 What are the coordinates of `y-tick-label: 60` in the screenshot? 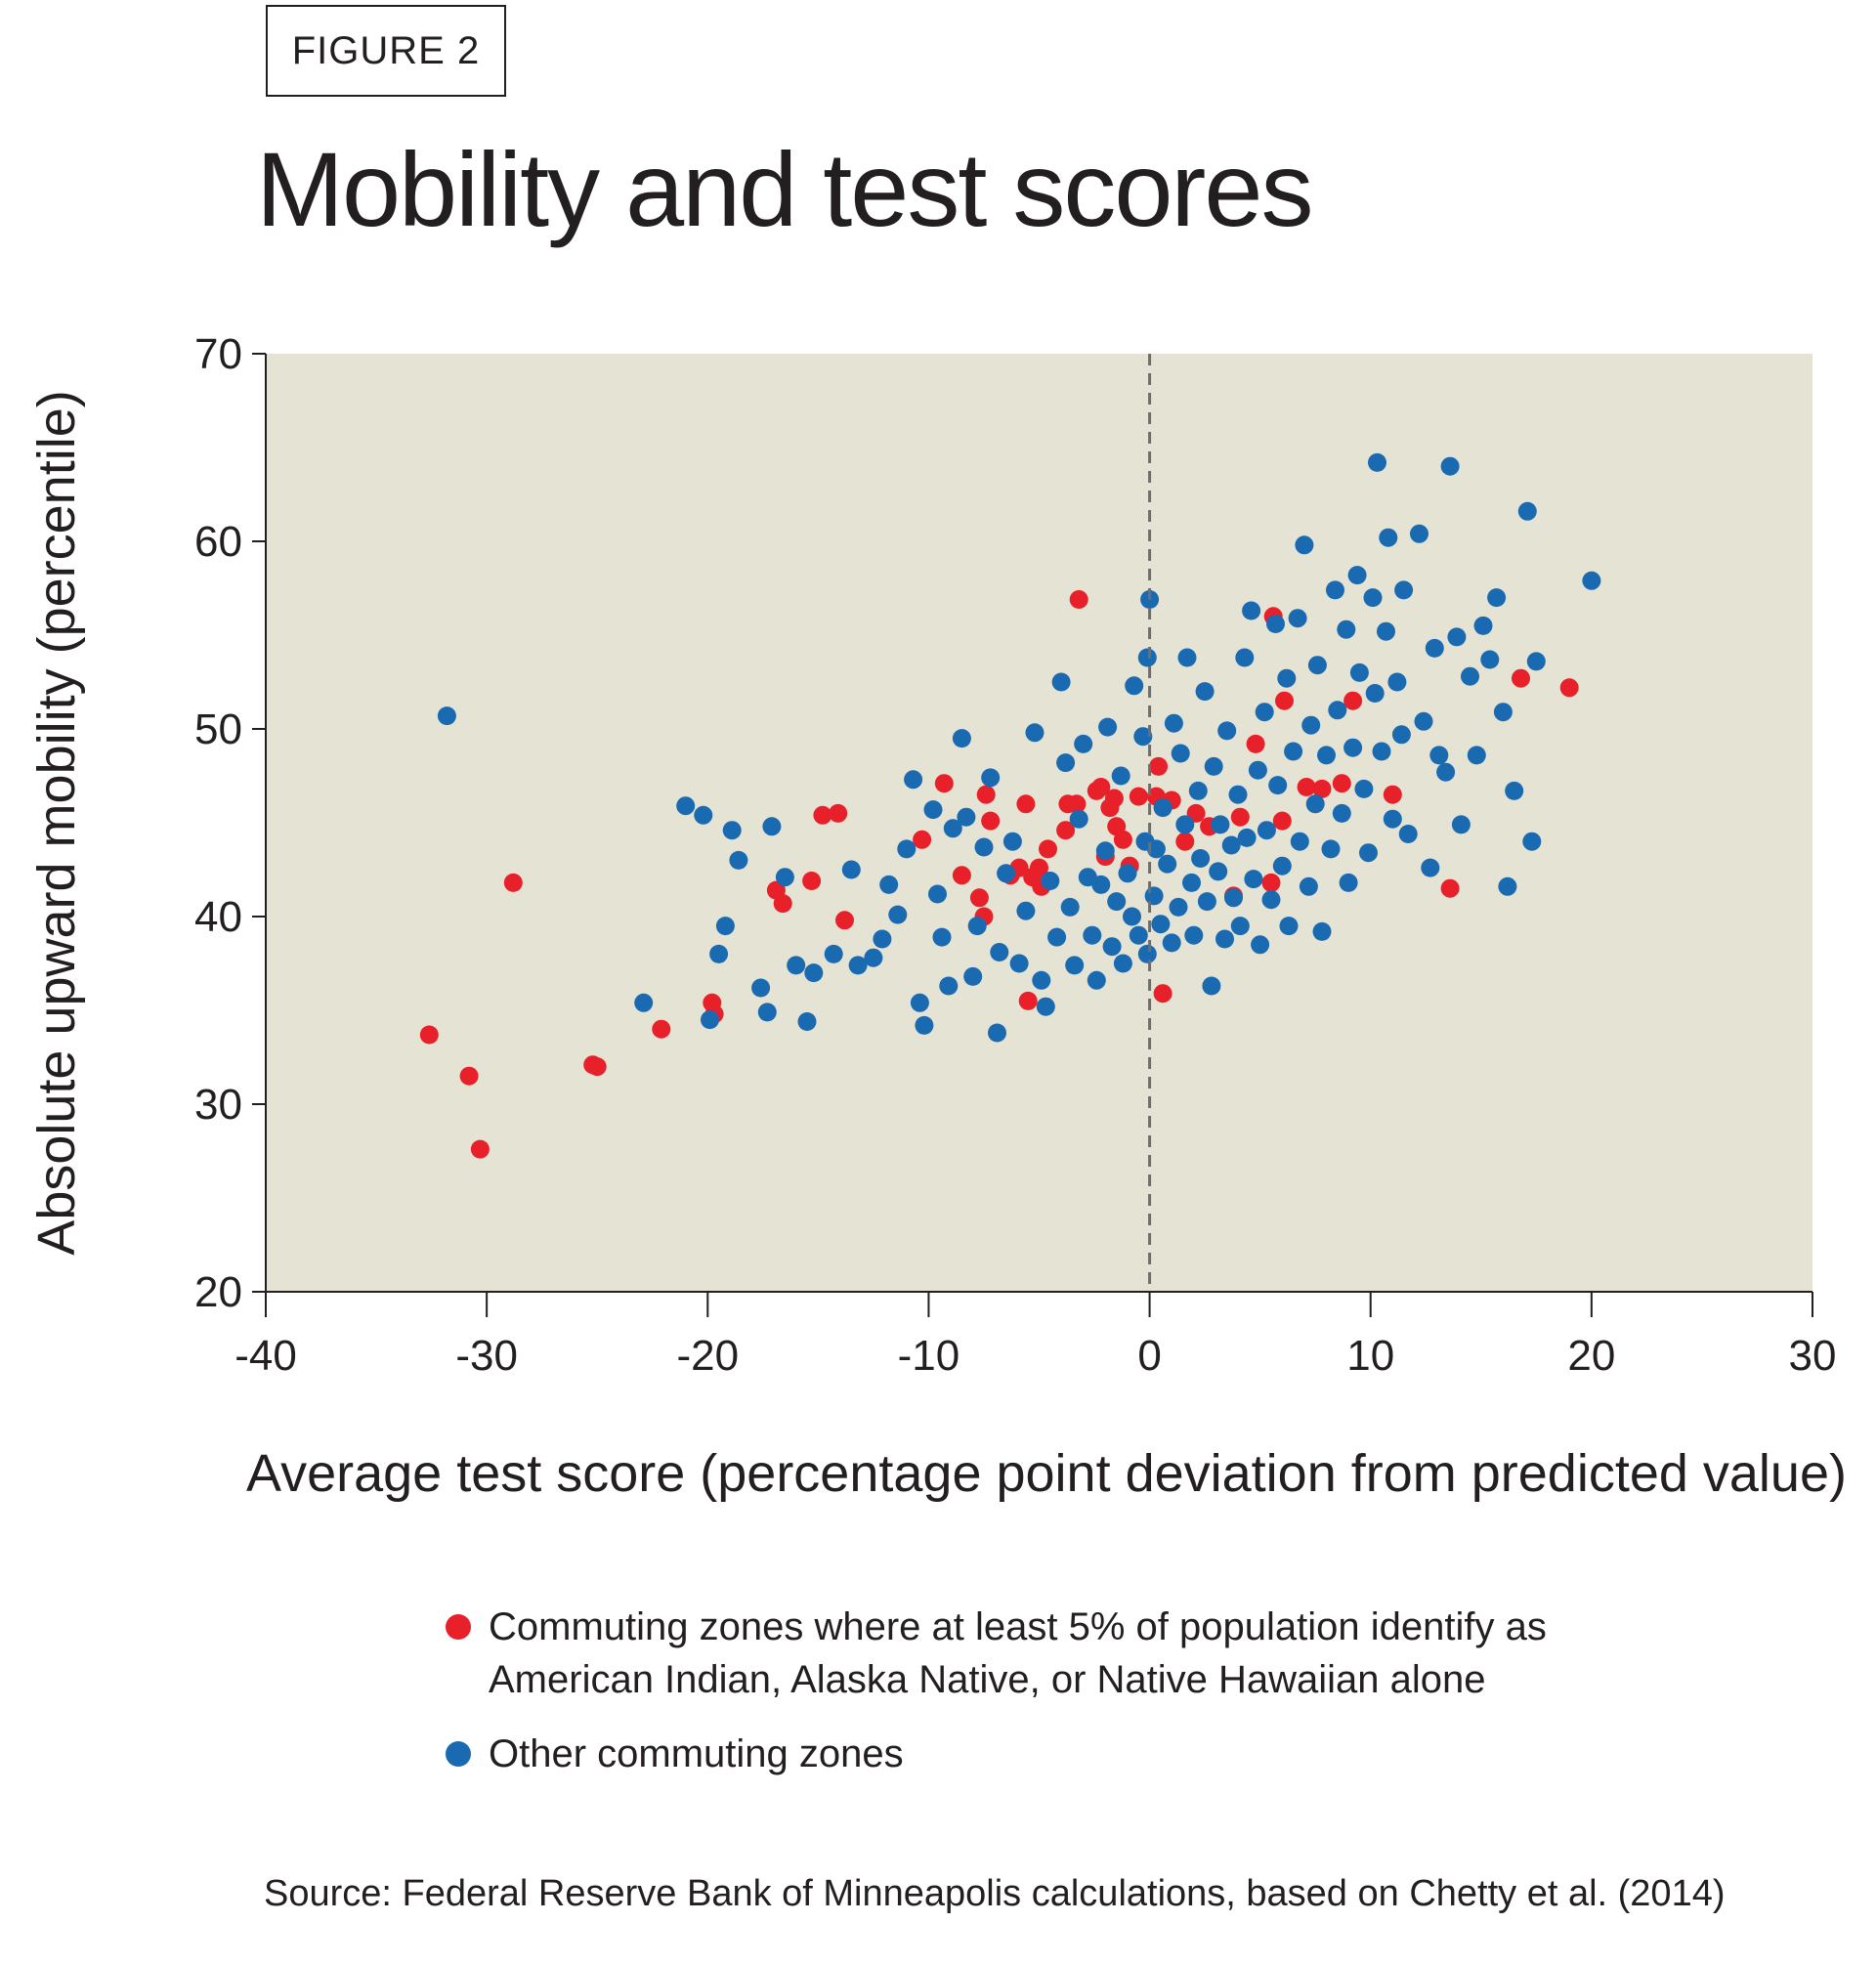 It's located at (218, 542).